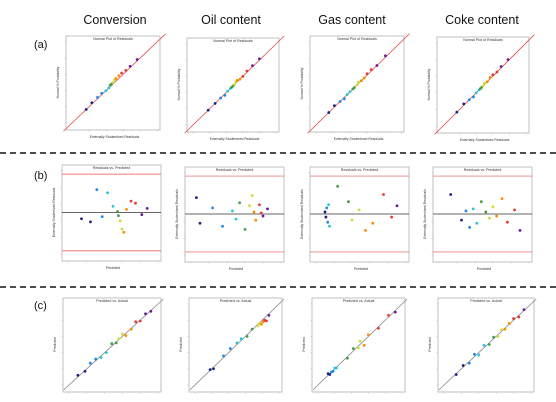 Image resolution: width=556 pixels, height=402 pixels. What do you see at coordinates (352, 20) in the screenshot?
I see `column-title-gas-content: Gas content` at bounding box center [352, 20].